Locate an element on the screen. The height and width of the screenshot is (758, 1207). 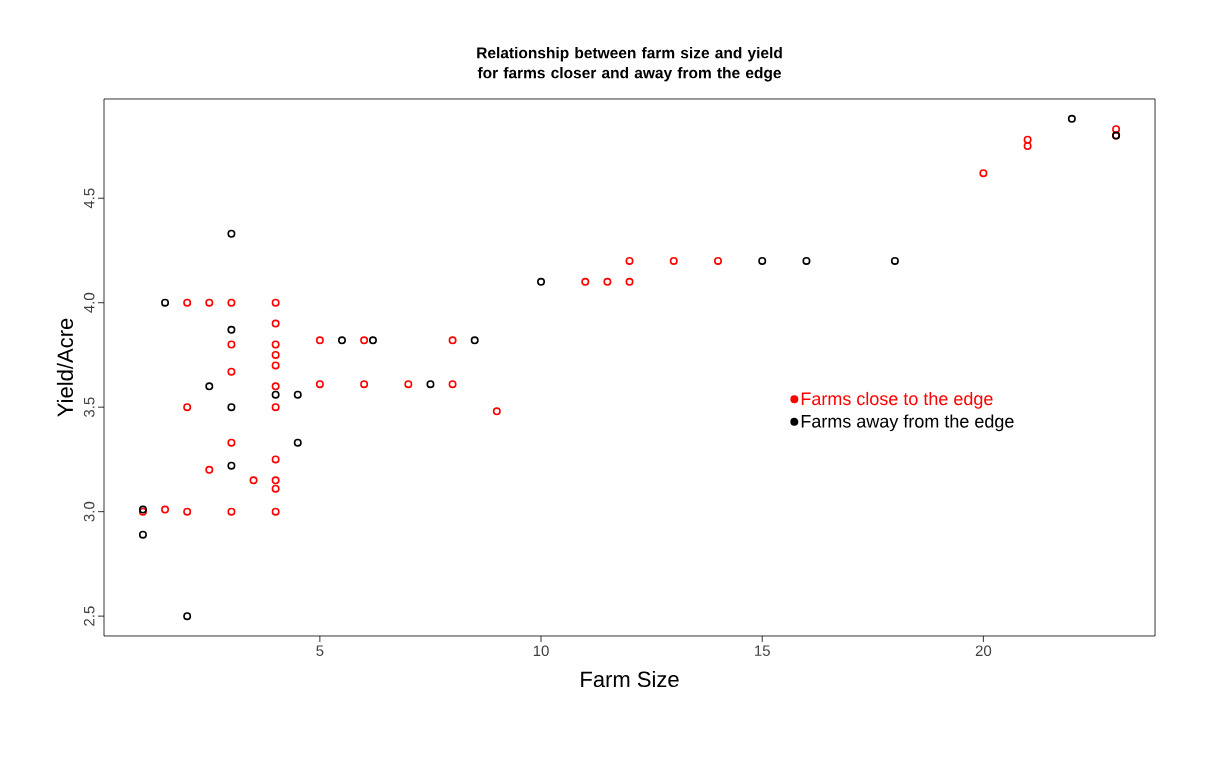
x-tick-label: 5 is located at coordinates (320, 650).